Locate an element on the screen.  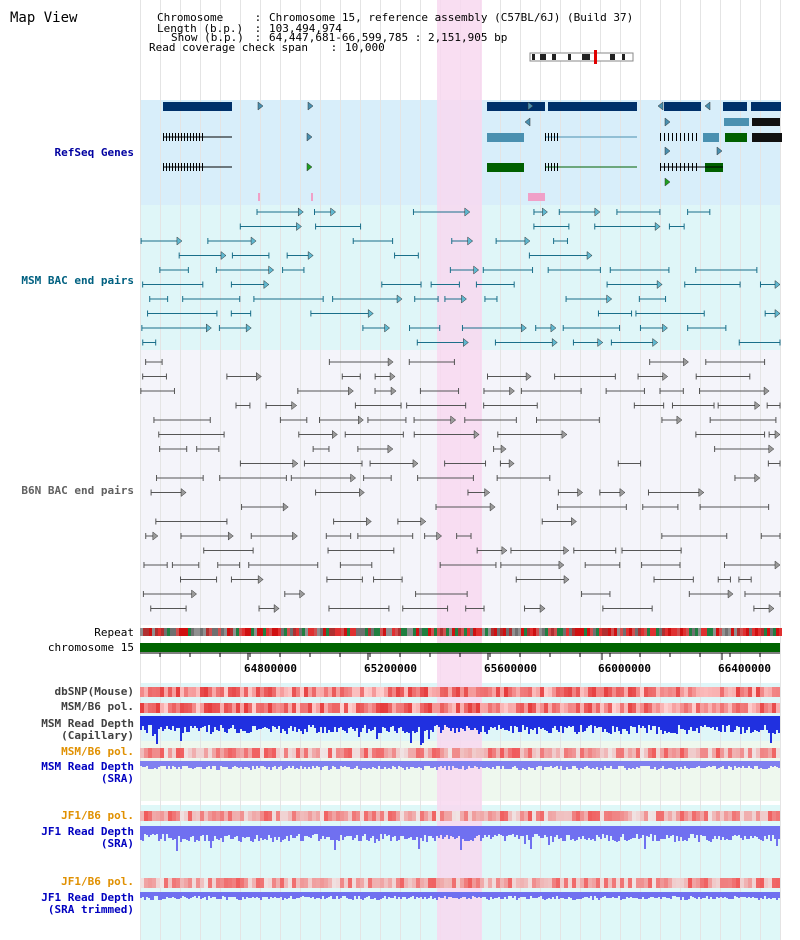
track-label-jf1-depth-trimmed: JF1 Read Depth is located at coordinates (87, 897).